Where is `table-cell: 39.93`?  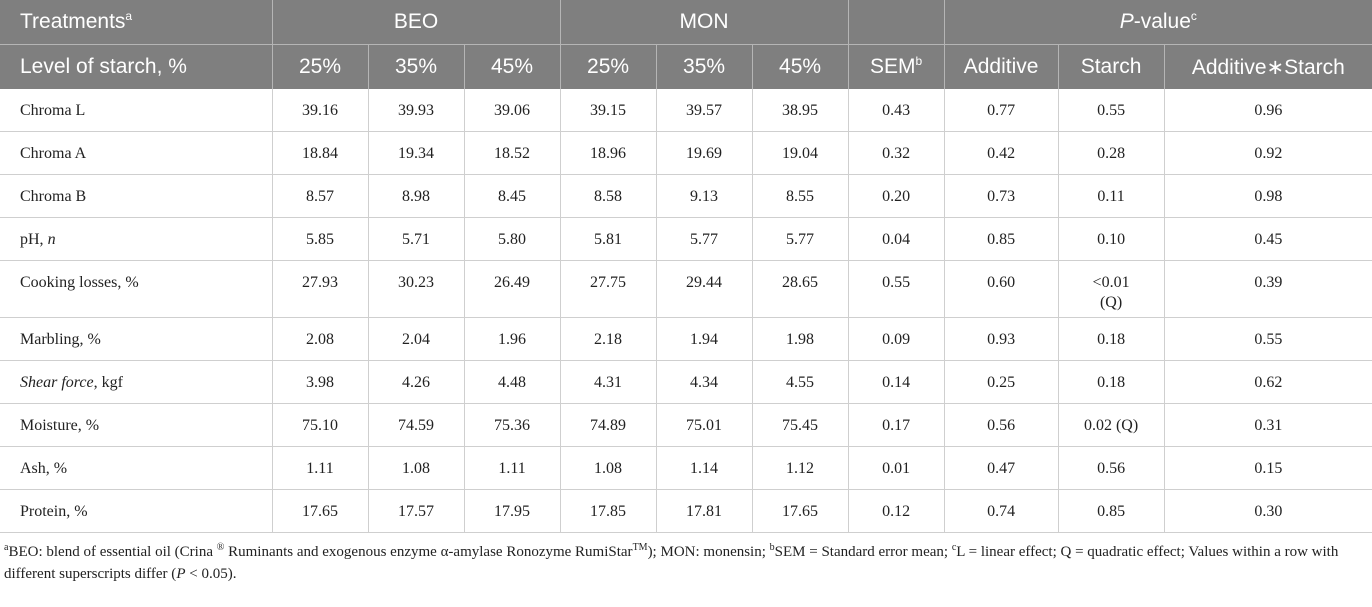 table-cell: 39.93 is located at coordinates (416, 110).